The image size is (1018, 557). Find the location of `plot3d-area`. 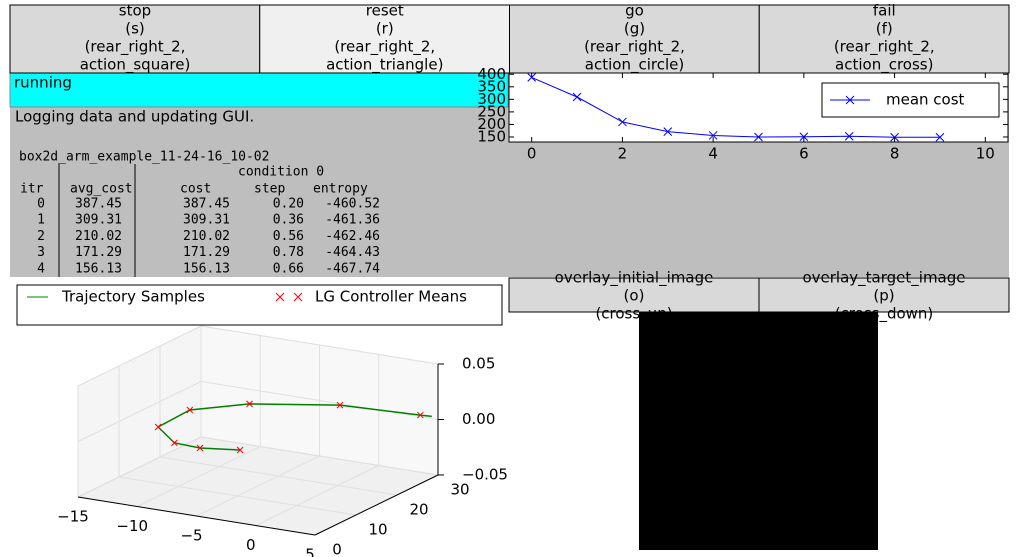

plot3d-area is located at coordinates (13, 319).